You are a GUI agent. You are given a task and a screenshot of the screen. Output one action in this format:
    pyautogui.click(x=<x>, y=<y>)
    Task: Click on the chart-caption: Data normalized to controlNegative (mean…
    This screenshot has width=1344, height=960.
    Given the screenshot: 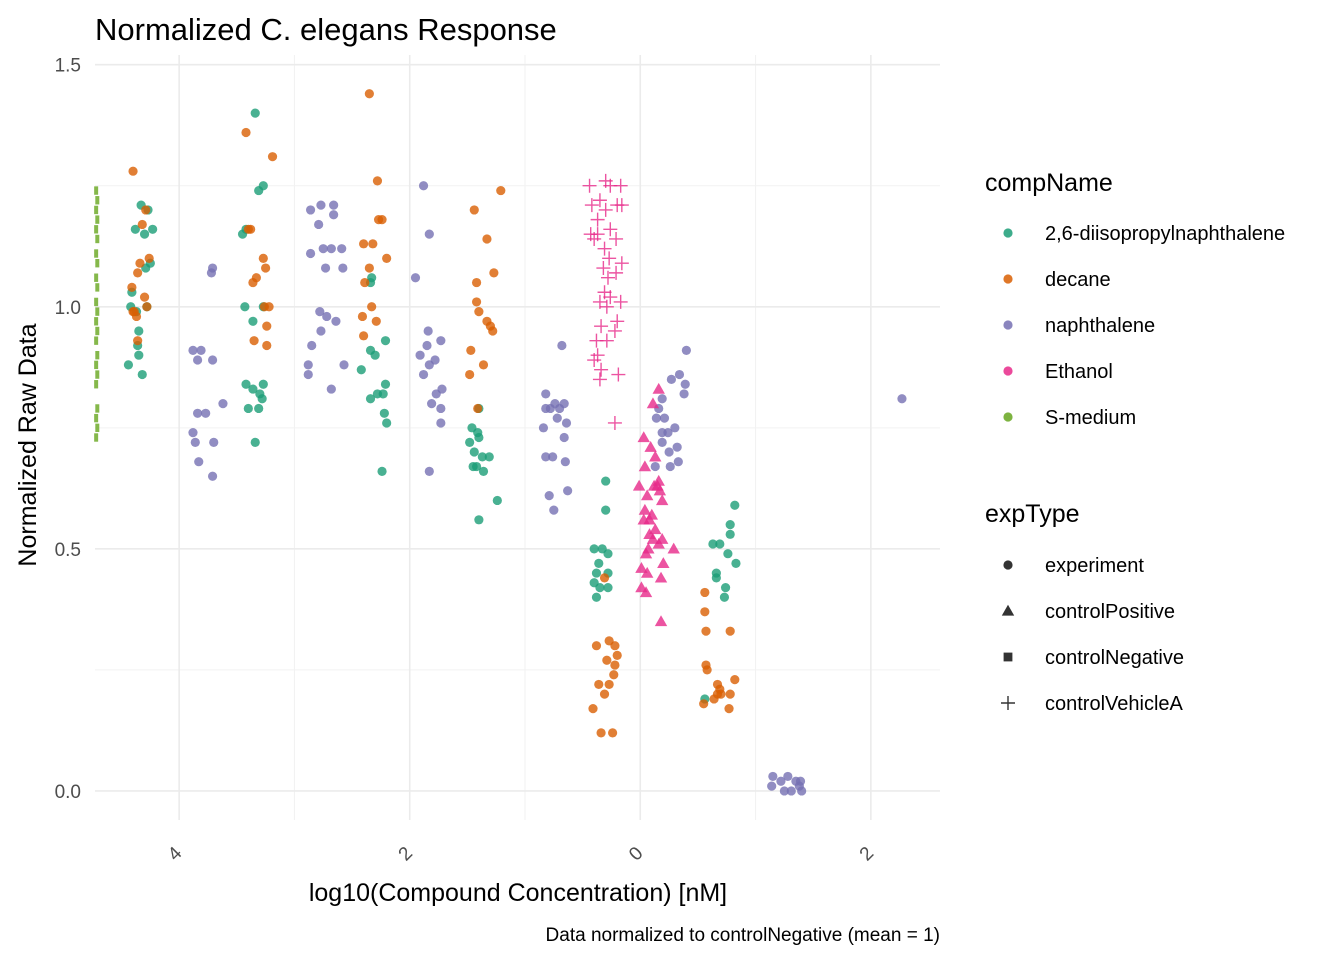 What is the action you would take?
    pyautogui.click(x=743, y=935)
    